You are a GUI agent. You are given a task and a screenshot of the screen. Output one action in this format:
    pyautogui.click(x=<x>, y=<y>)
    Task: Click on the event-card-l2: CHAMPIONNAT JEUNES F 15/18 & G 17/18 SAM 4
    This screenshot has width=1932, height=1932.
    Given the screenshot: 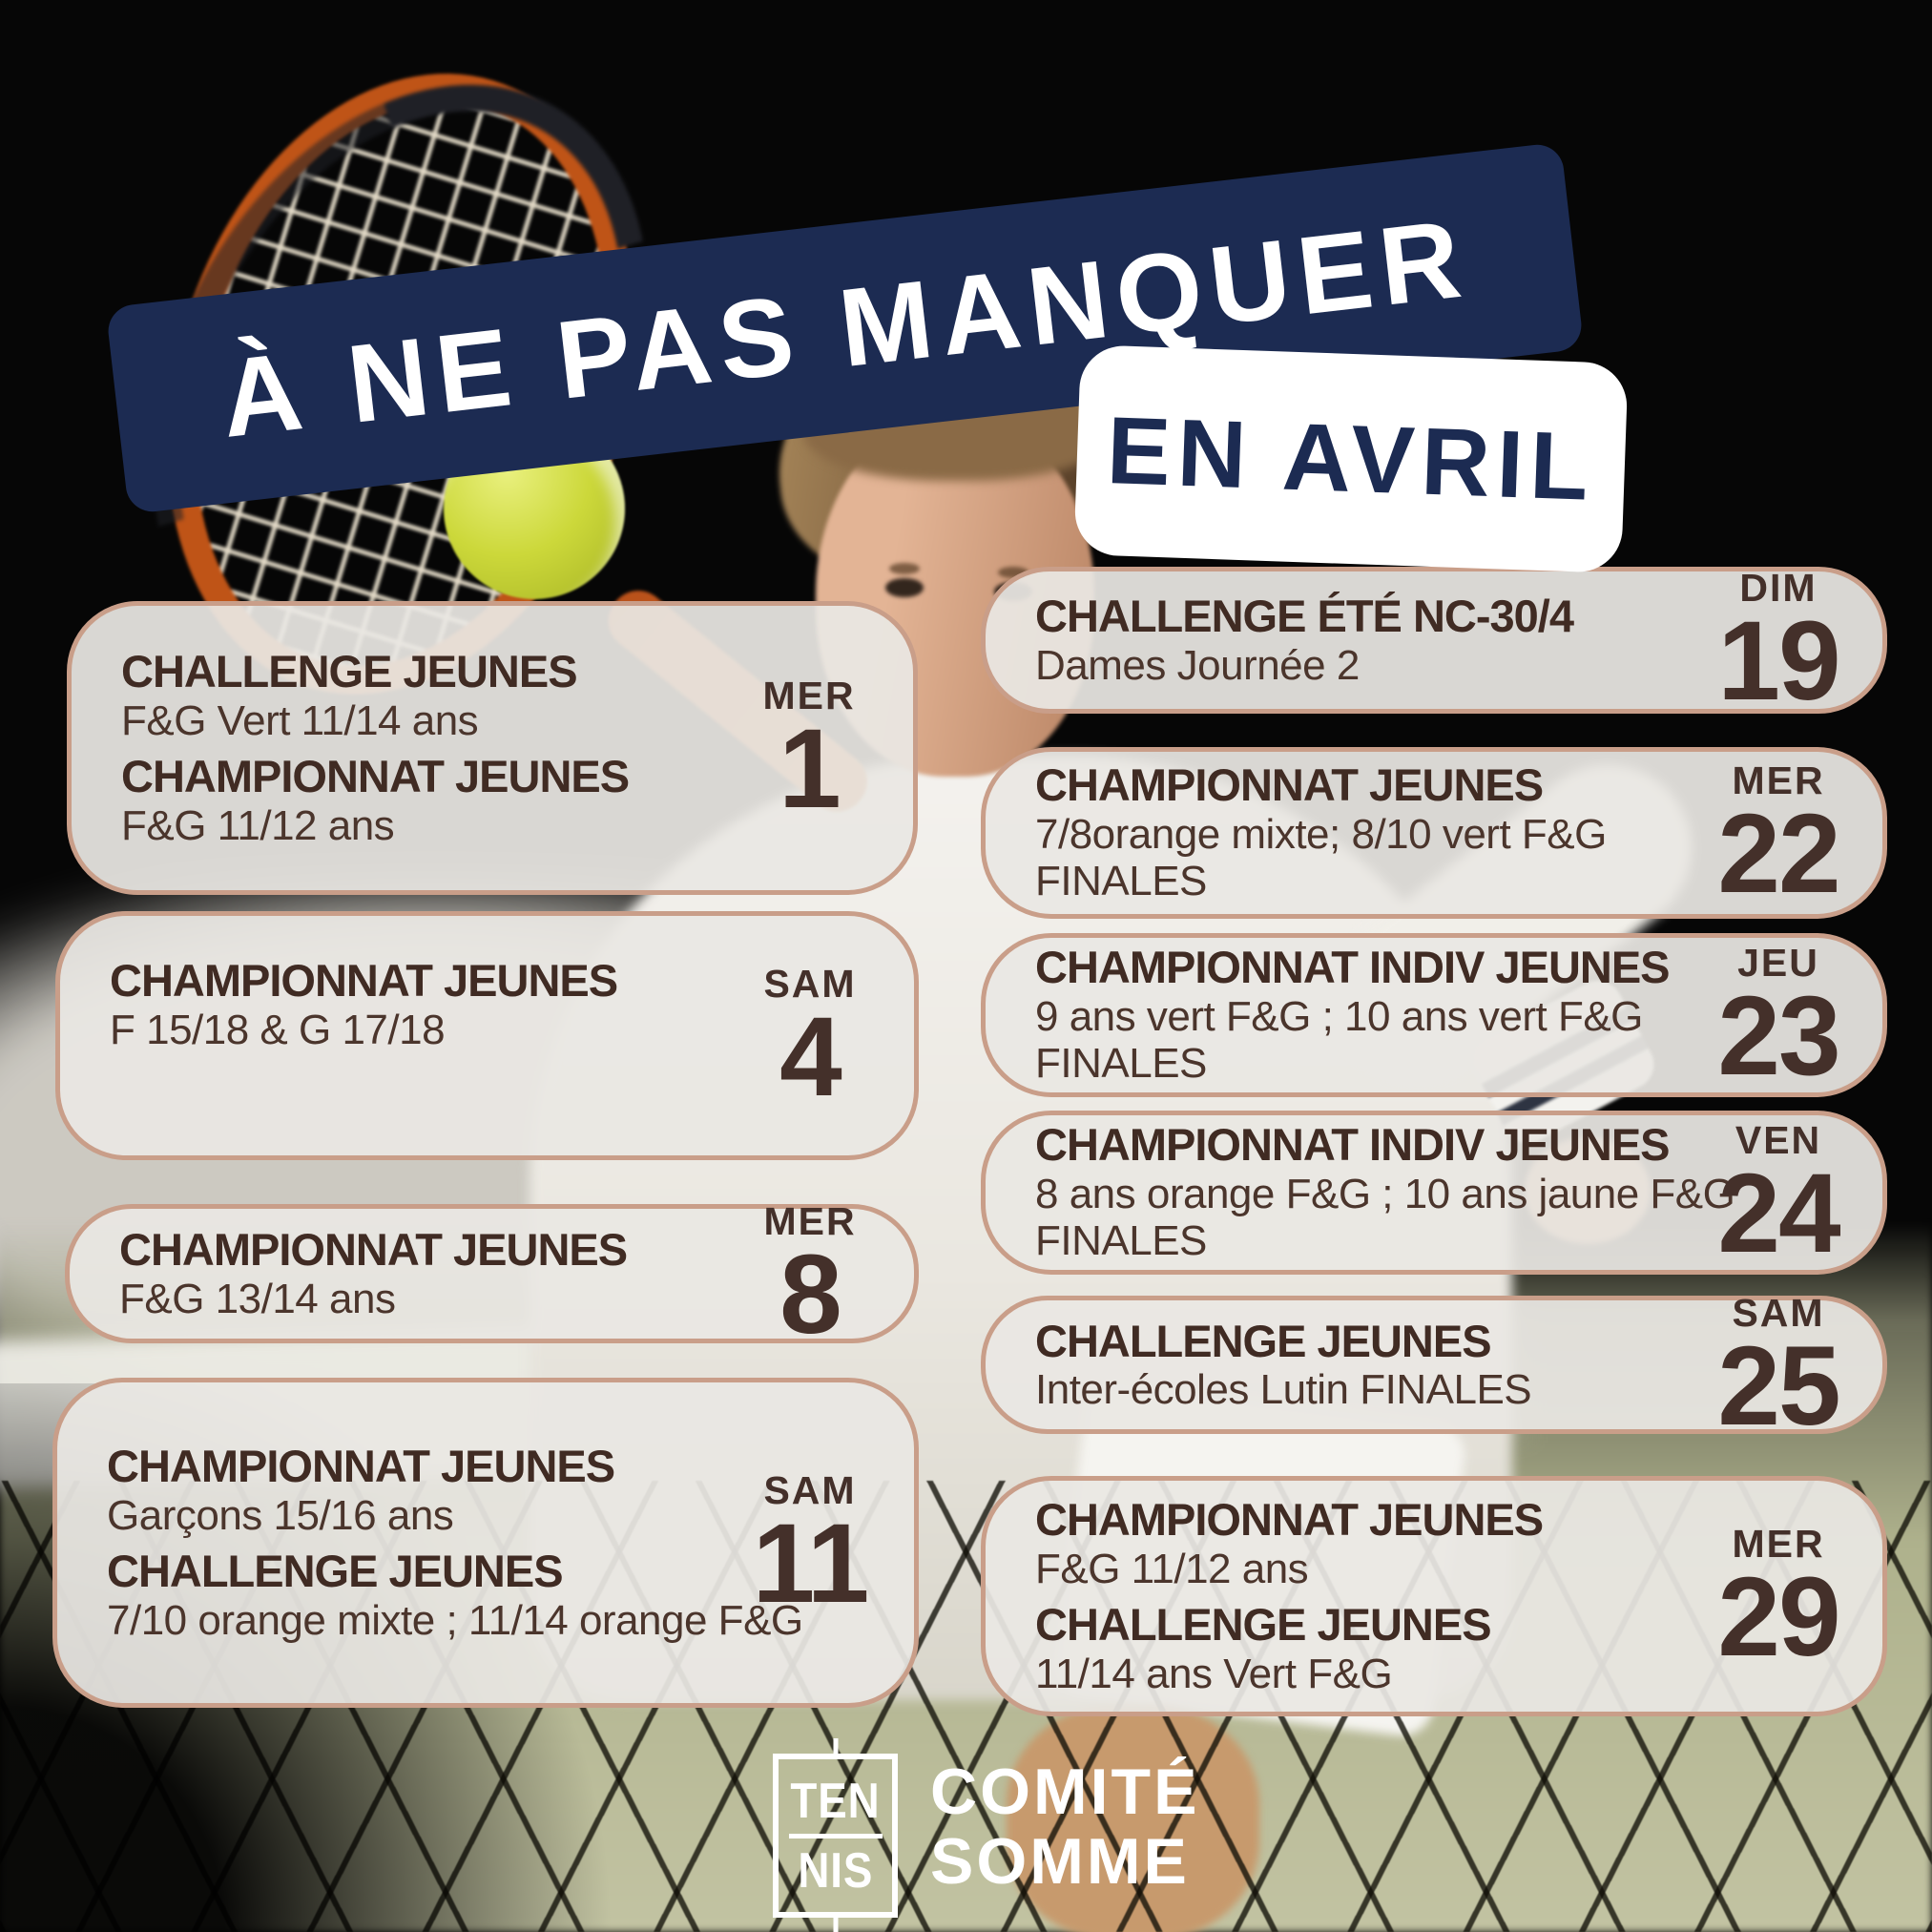 What is the action you would take?
    pyautogui.click(x=487, y=1035)
    